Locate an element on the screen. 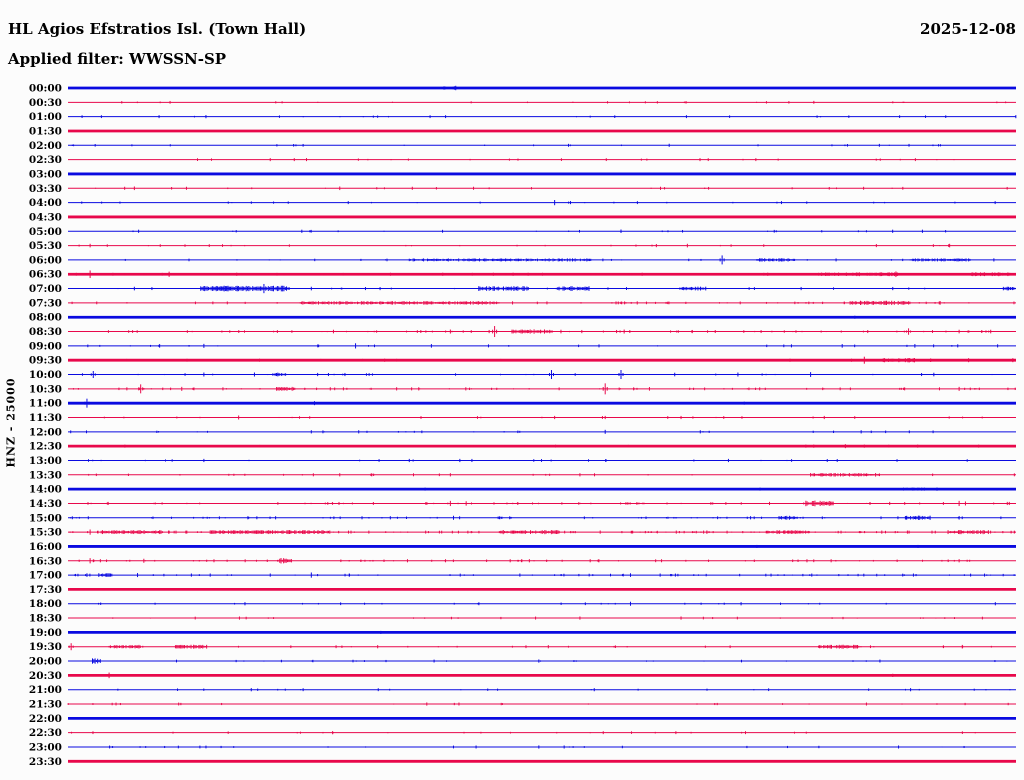 This screenshot has height=780, width=1024. trace-row: 16:00 is located at coordinates (522, 547).